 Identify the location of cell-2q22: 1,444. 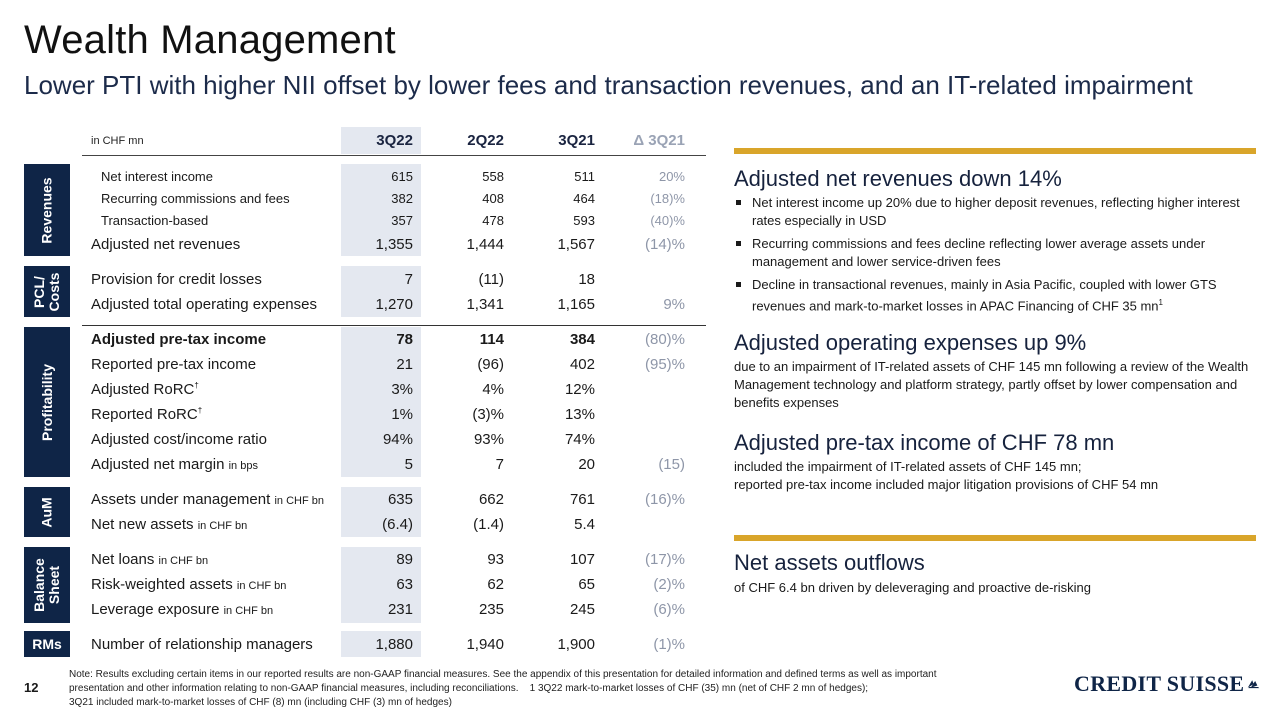
(485, 244).